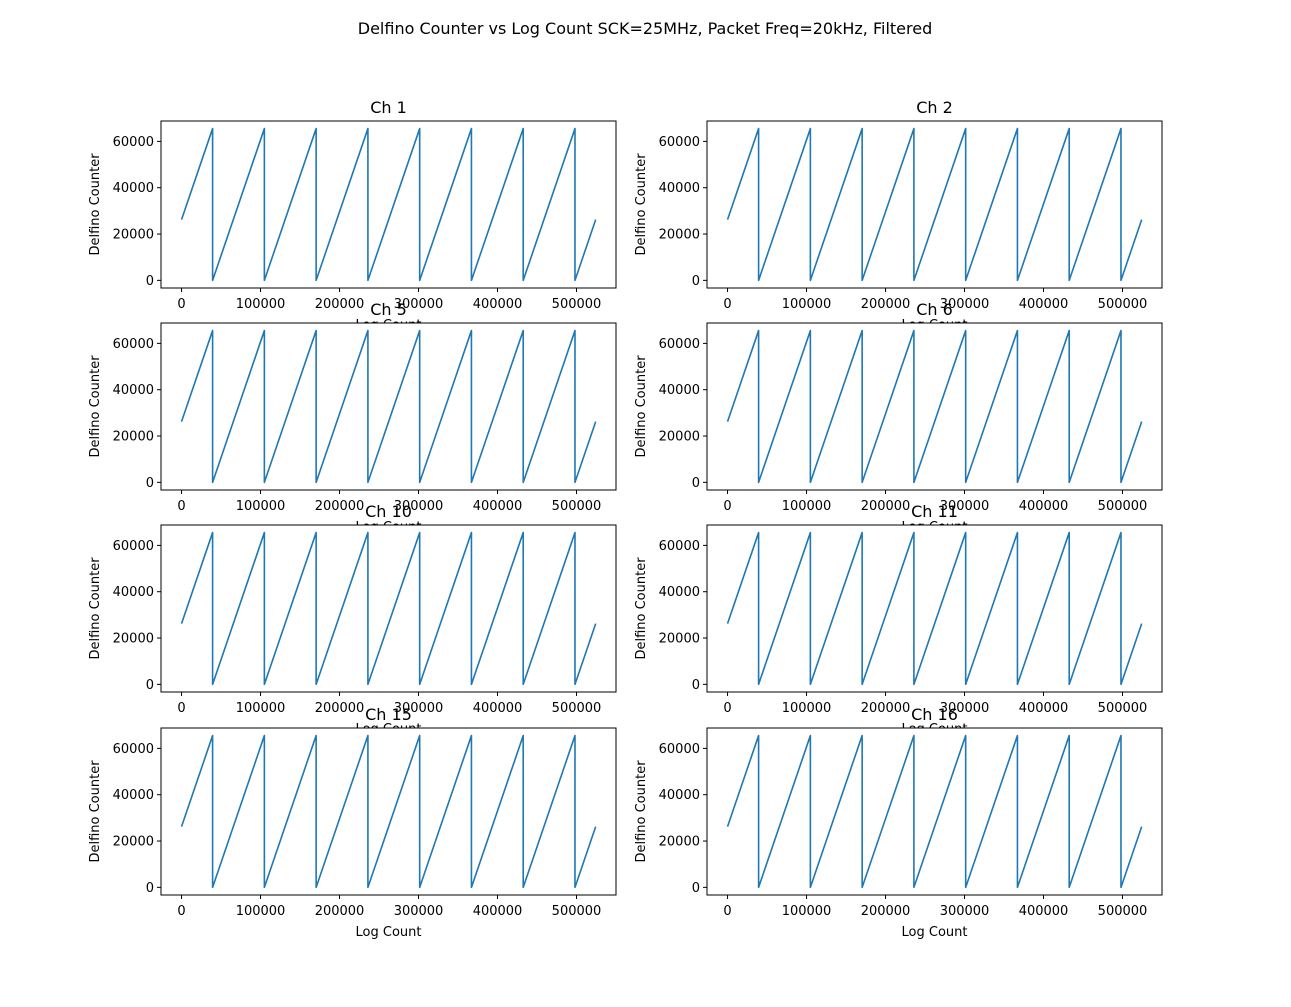  What do you see at coordinates (388, 714) in the screenshot?
I see `subplot-title: Ch 15` at bounding box center [388, 714].